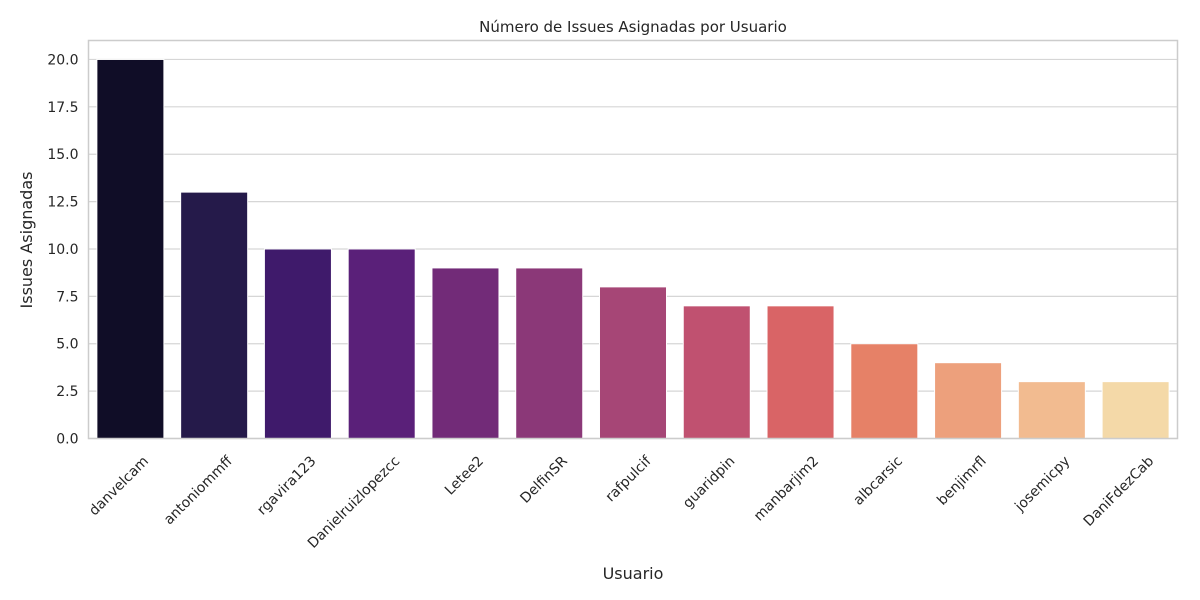  I want to click on x-tick-label: Letee2, so click(464, 475).